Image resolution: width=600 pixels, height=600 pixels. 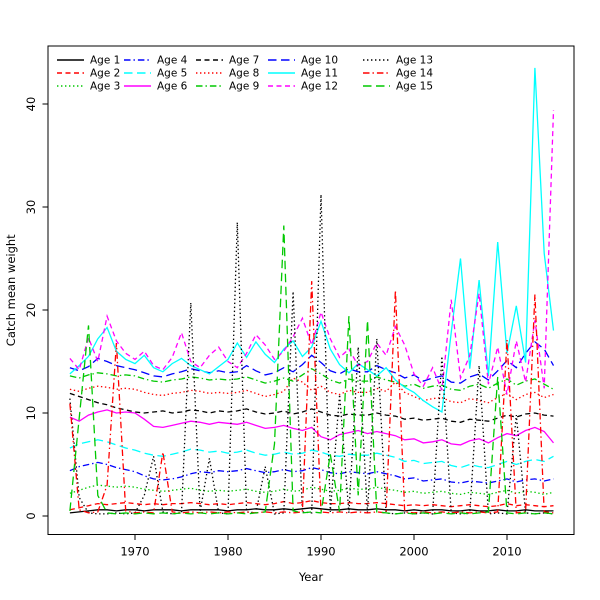 What do you see at coordinates (172, 74) in the screenshot?
I see `legend-label: Age 5` at bounding box center [172, 74].